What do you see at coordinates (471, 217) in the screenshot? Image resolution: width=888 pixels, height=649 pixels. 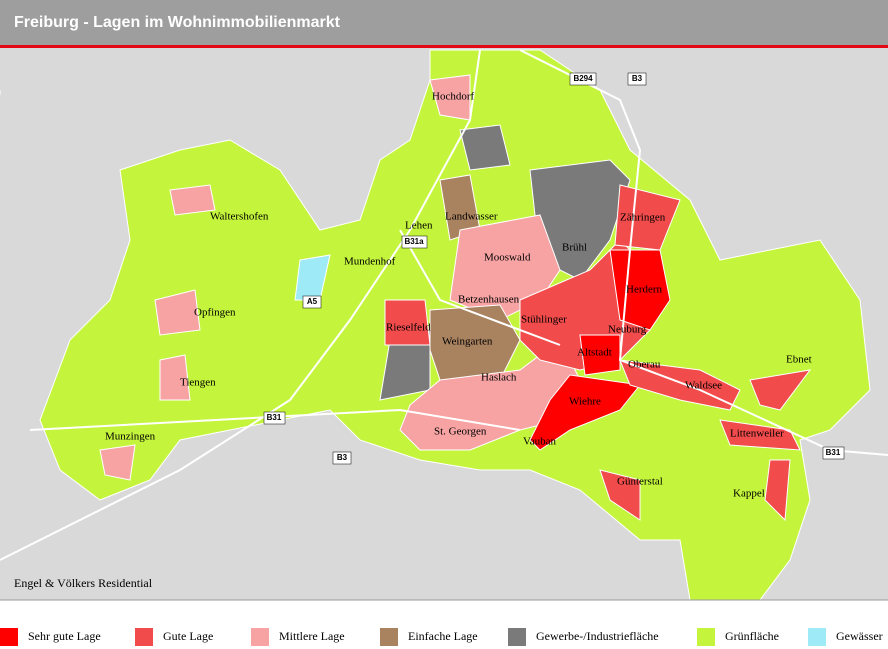 I see `place-label: Landwasser` at bounding box center [471, 217].